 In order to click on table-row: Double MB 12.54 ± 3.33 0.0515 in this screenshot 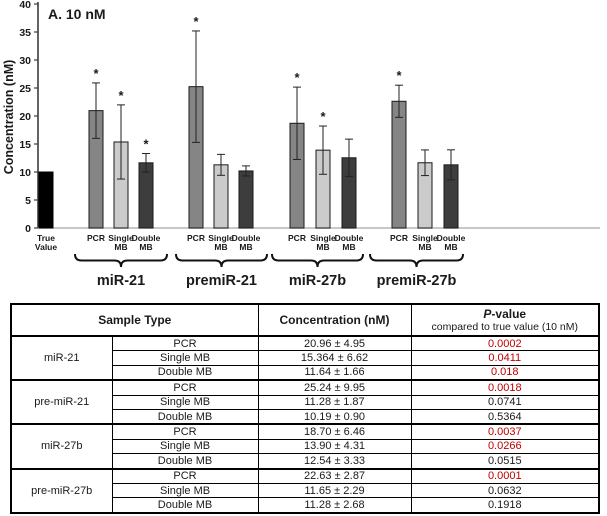, I will do `click(305, 461)`.